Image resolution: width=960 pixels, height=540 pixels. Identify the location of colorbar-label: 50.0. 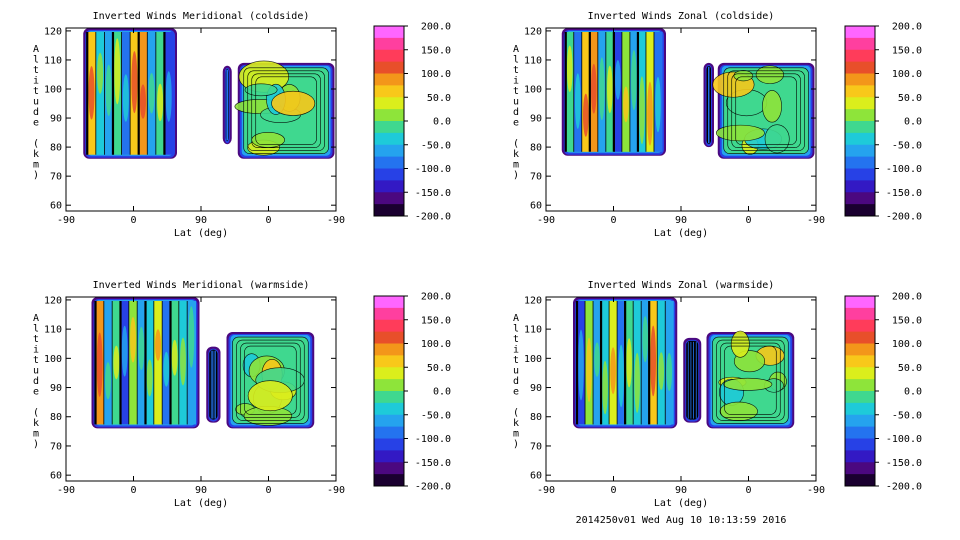
(439, 98).